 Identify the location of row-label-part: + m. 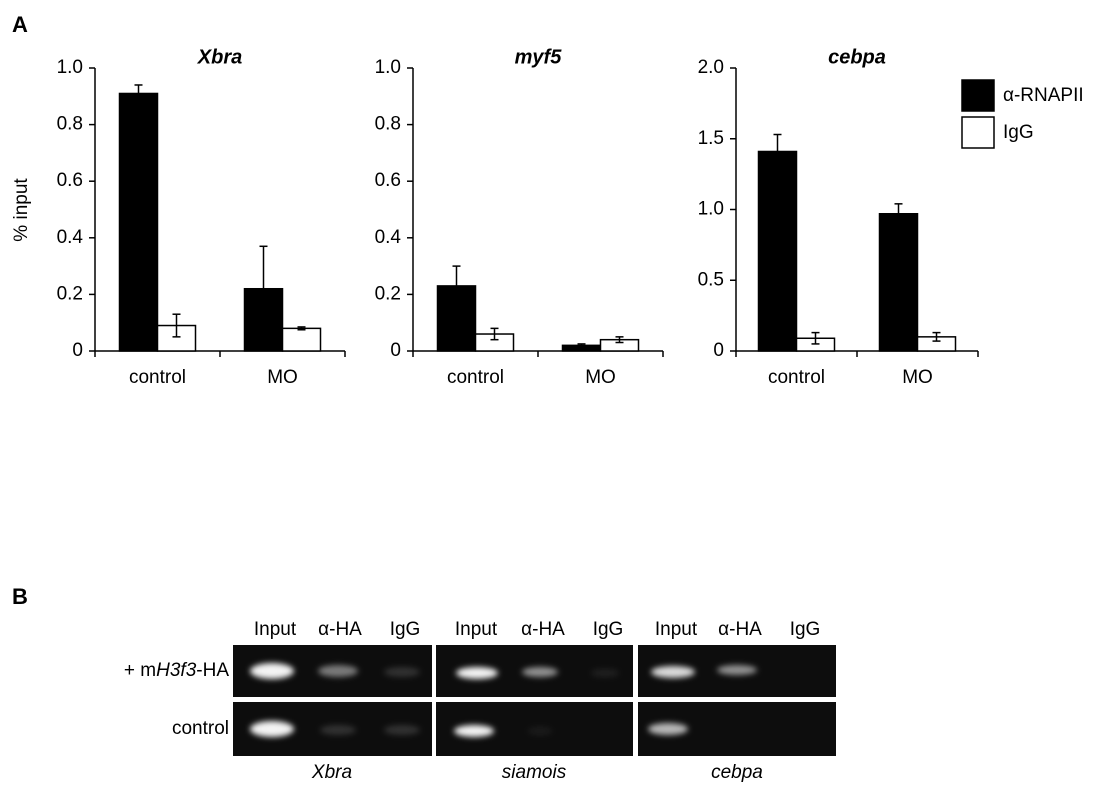
(140, 670).